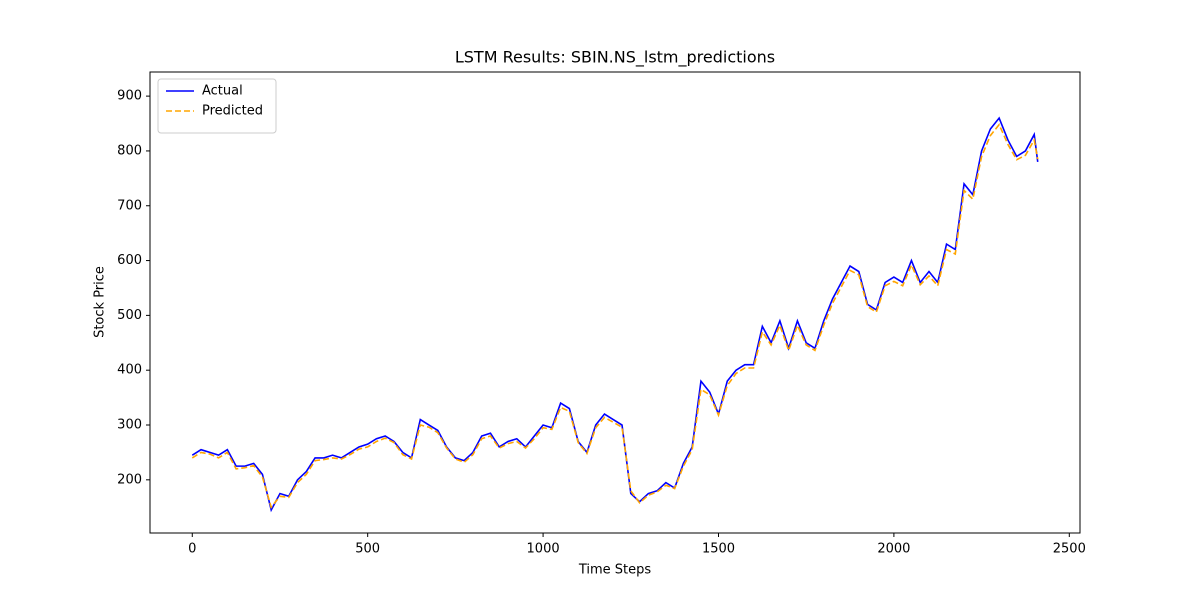 The width and height of the screenshot is (1200, 600). I want to click on y-tick-label: 300, so click(129, 425).